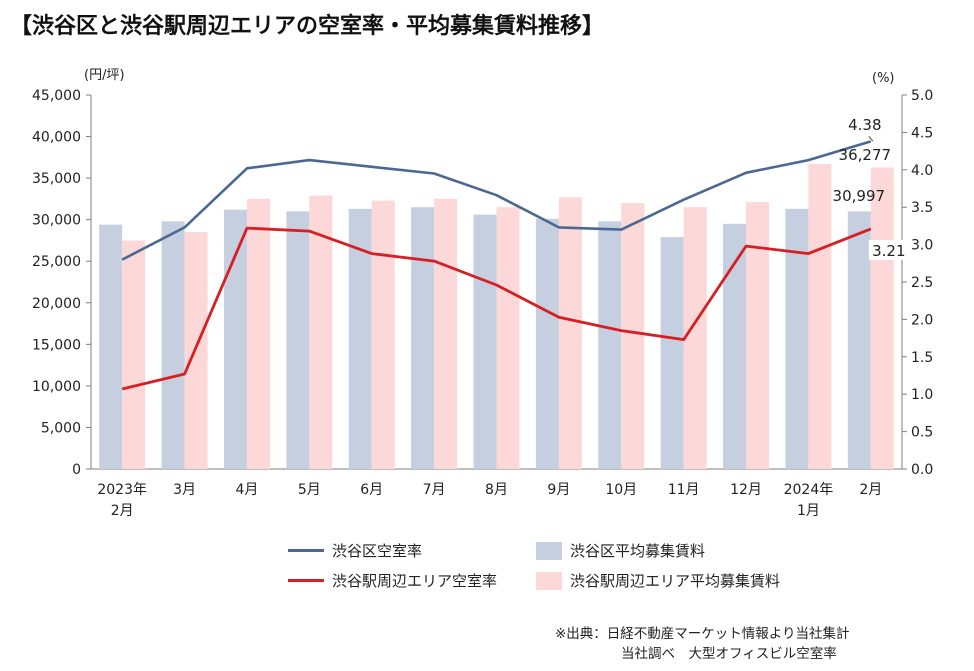 This screenshot has height=671, width=974. I want to click on data-label-station-vacancy: 3.21, so click(888, 251).